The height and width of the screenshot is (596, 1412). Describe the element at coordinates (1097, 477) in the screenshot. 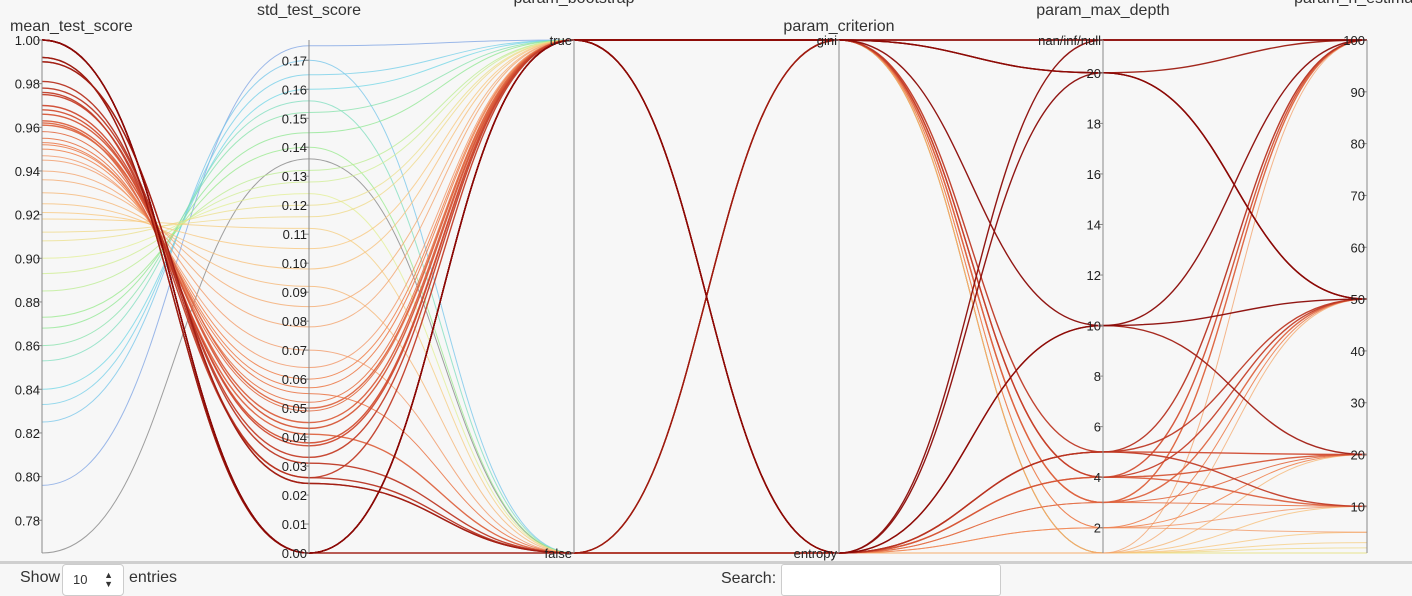

I see `tick-label: 4` at that location.